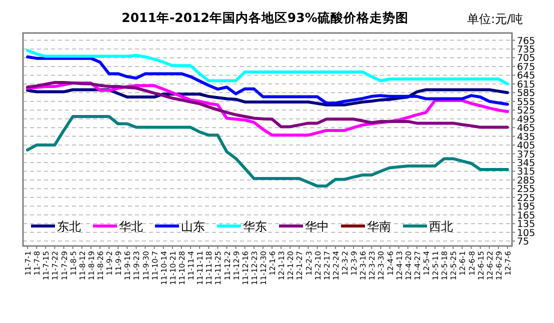 The height and width of the screenshot is (323, 554). I want to click on y-tick-label: 555, so click(526, 102).